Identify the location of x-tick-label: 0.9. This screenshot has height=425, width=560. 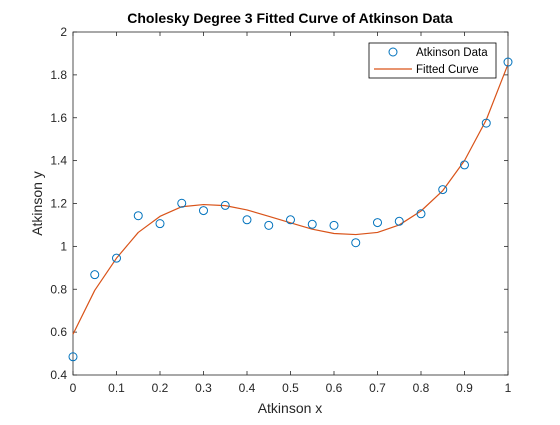
(464, 388).